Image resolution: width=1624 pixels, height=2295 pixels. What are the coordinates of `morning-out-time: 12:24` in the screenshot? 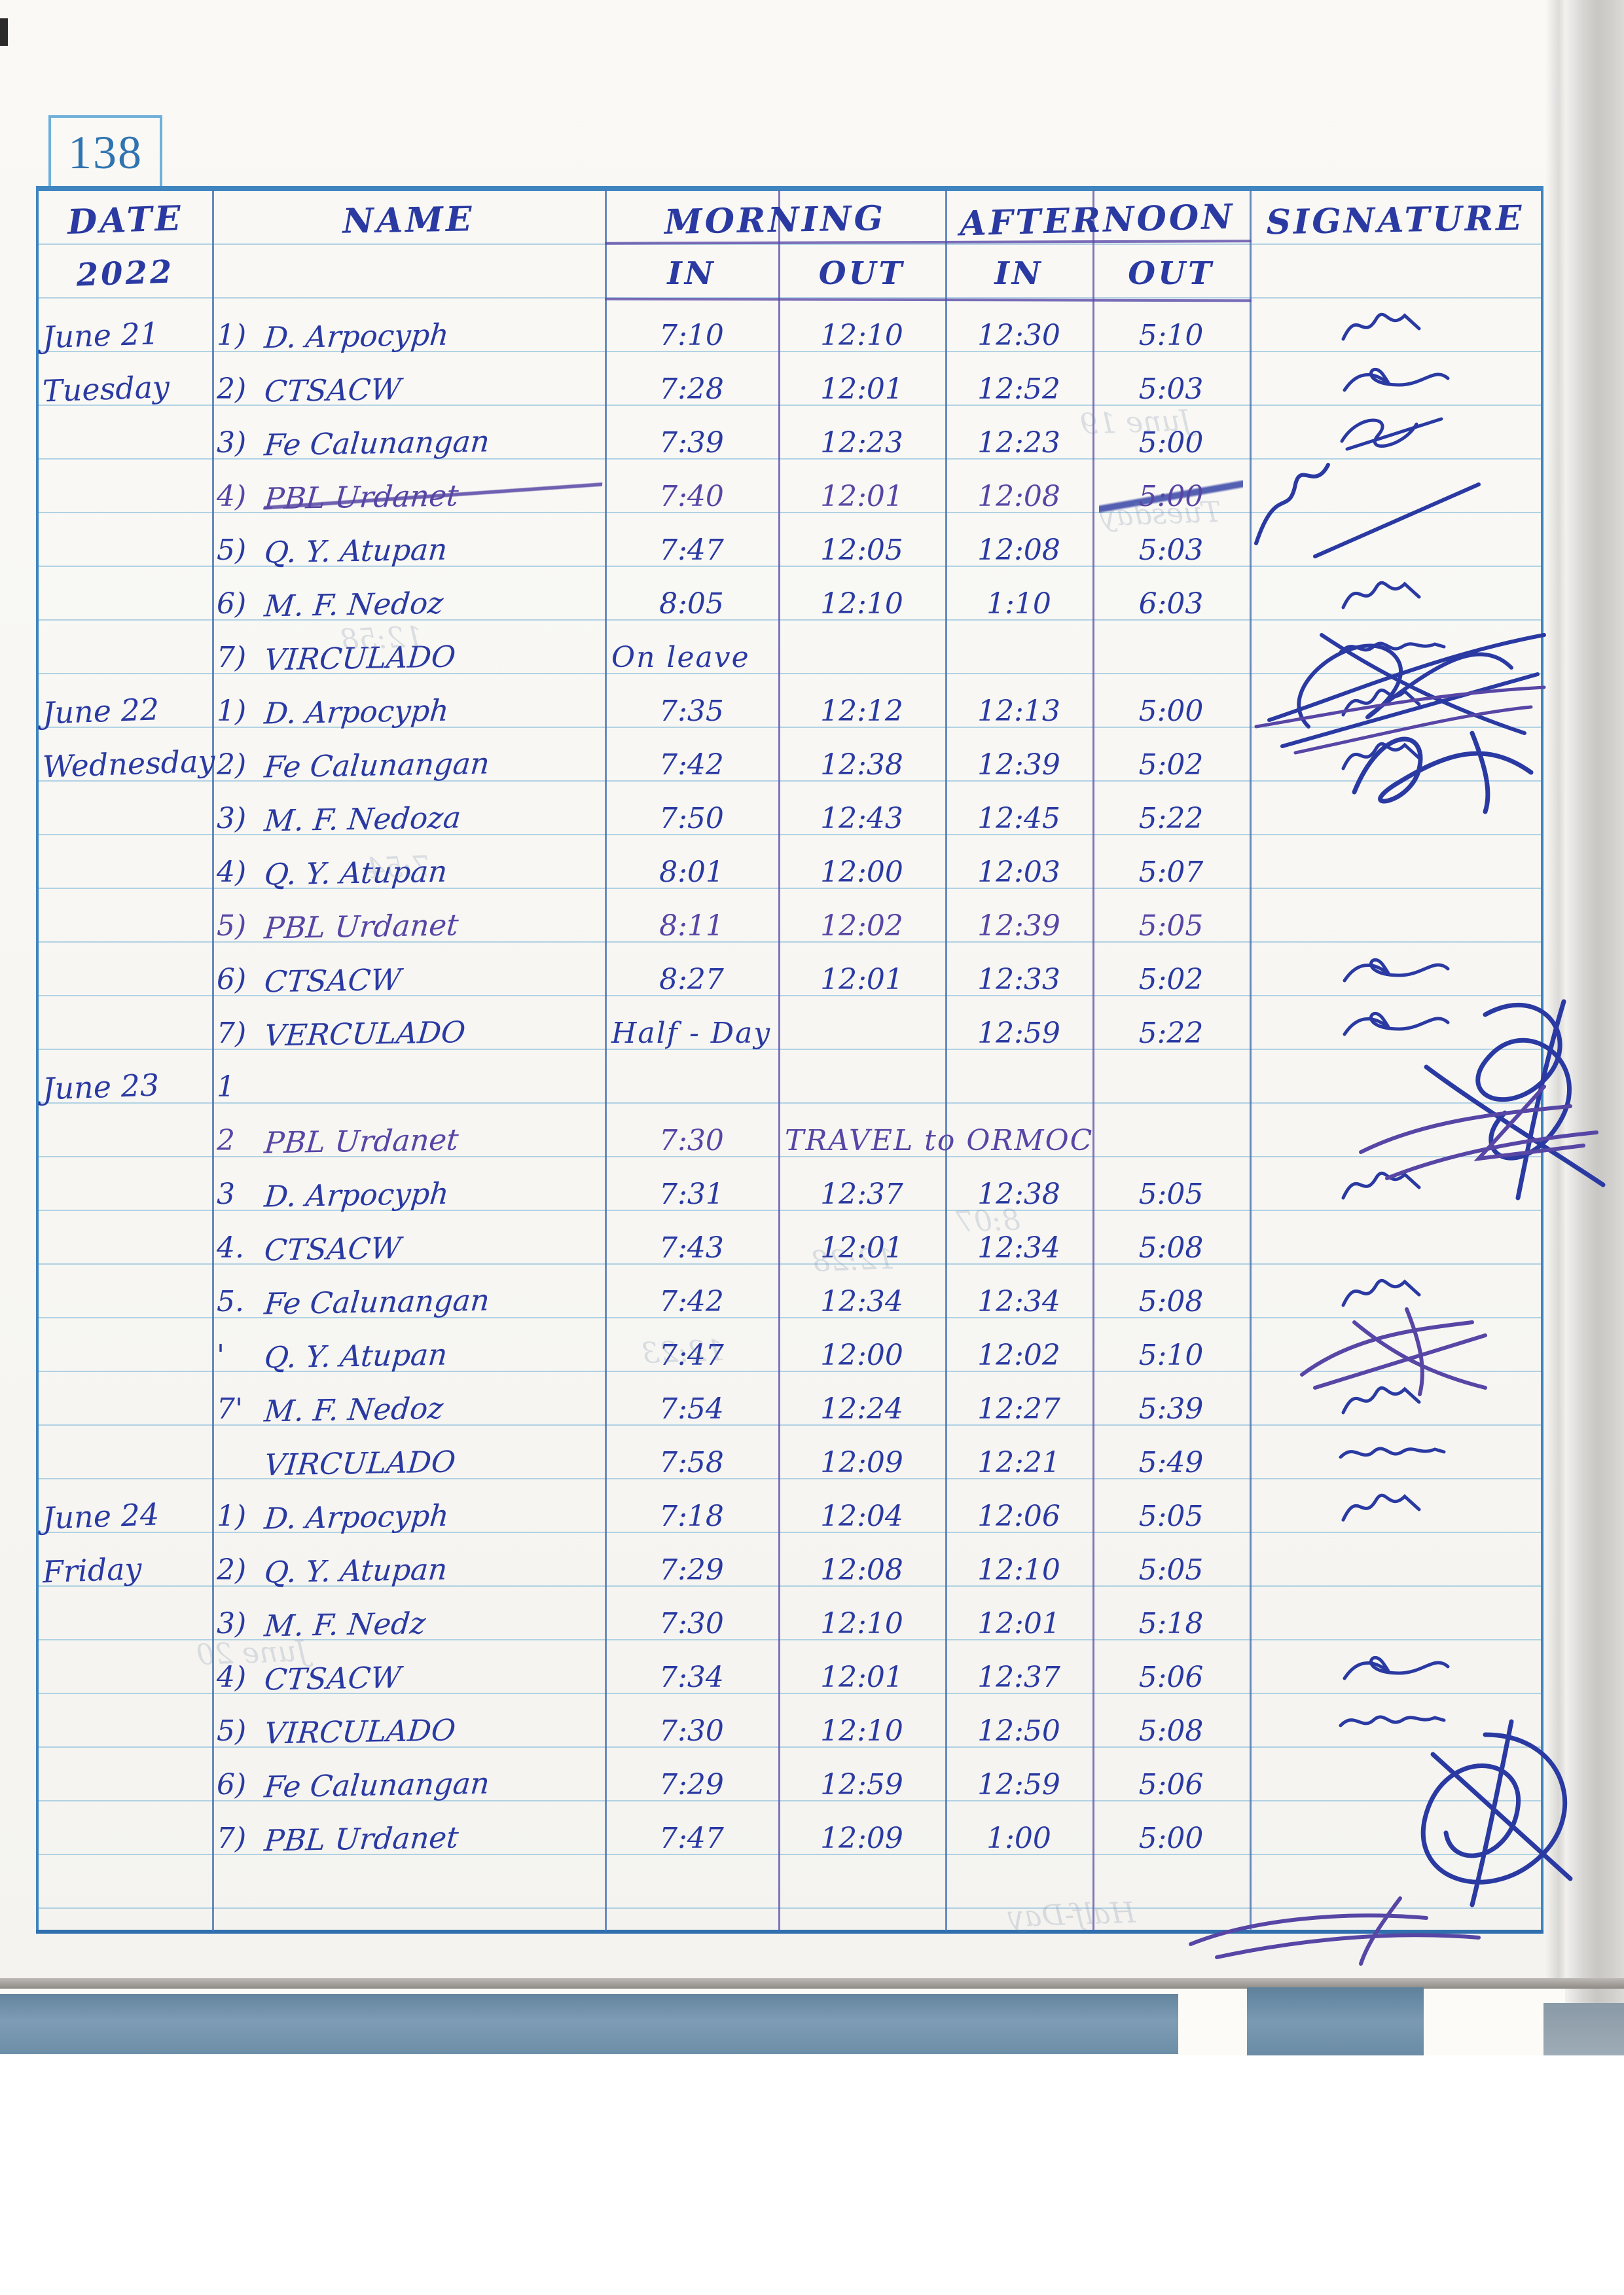 It's located at (861, 1409).